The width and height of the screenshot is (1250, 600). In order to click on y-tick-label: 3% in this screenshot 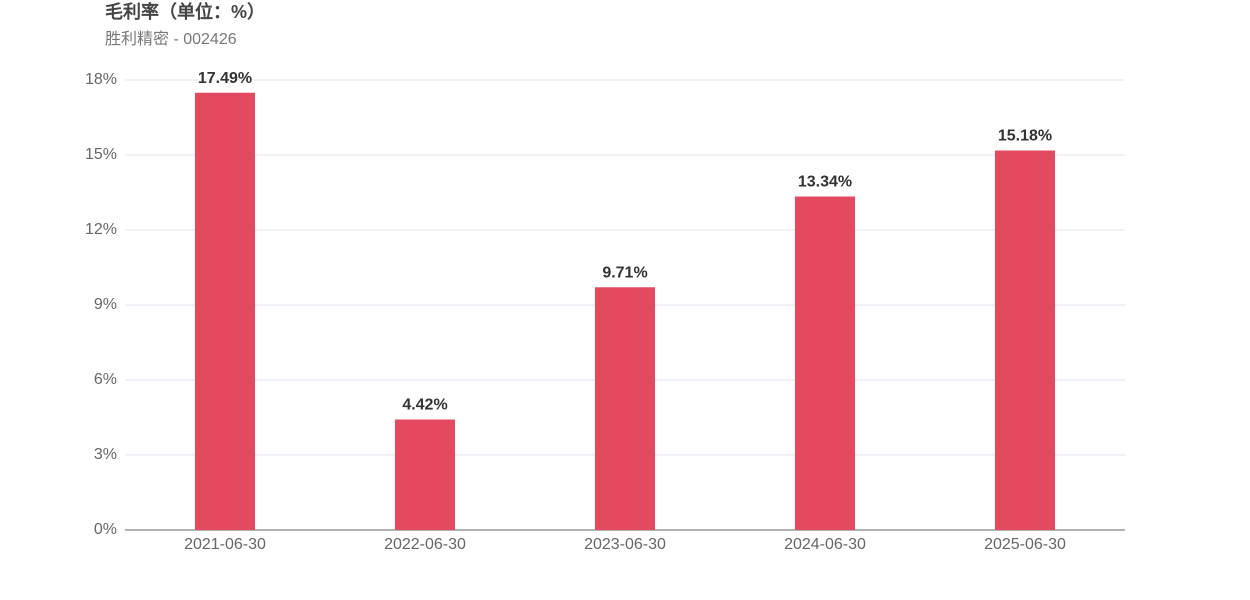, I will do `click(105, 454)`.